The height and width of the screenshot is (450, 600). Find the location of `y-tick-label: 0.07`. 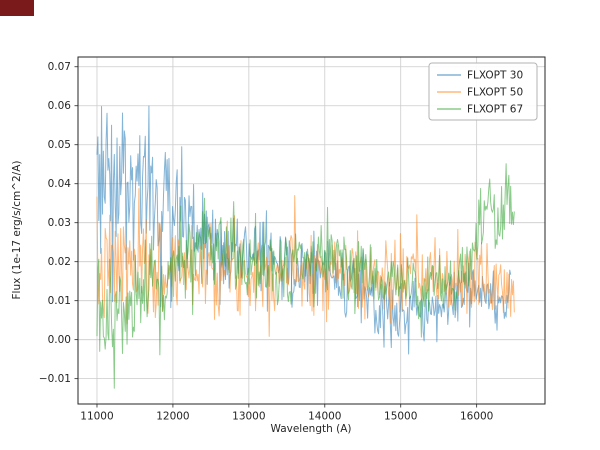

y-tick-label: 0.07 is located at coordinates (59, 67).